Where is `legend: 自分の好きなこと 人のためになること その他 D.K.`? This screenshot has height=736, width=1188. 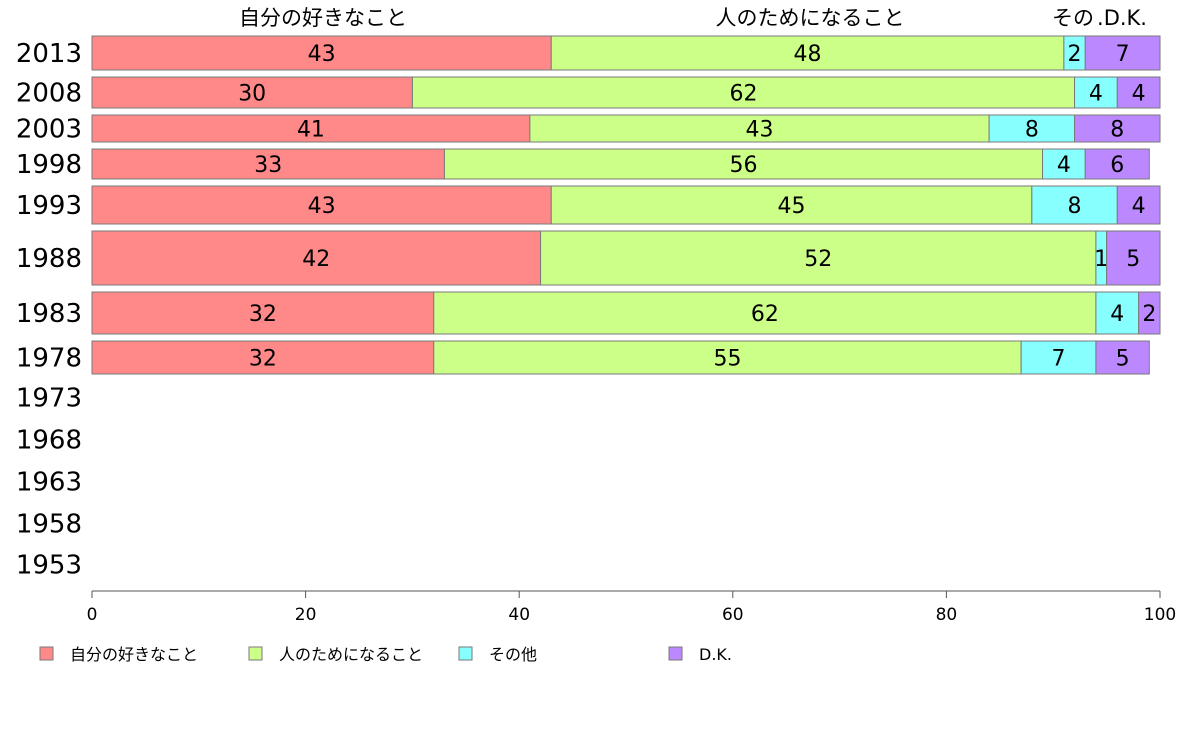 legend: 自分の好きなこと 人のためになること その他 D.K. is located at coordinates (385, 654).